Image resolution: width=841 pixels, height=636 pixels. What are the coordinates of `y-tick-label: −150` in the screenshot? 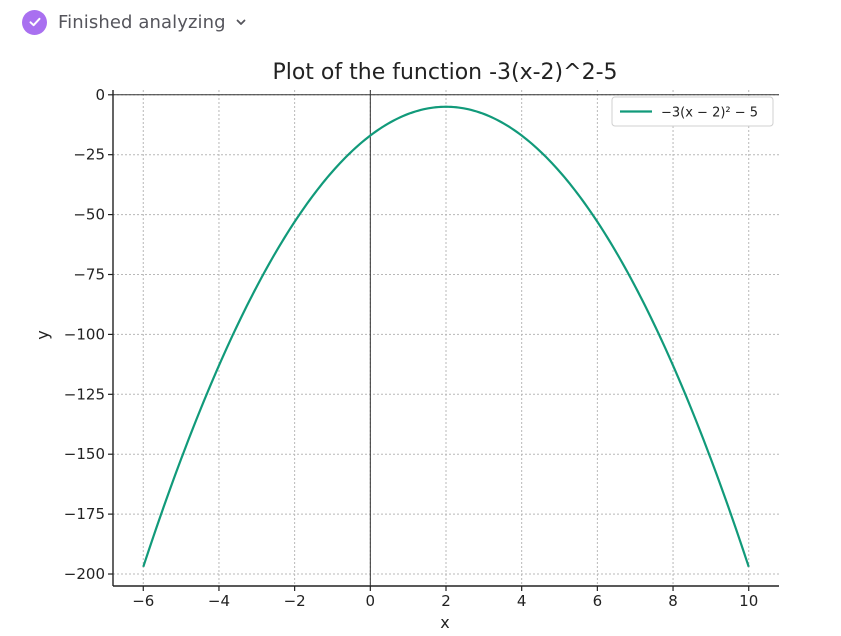 It's located at (84, 454).